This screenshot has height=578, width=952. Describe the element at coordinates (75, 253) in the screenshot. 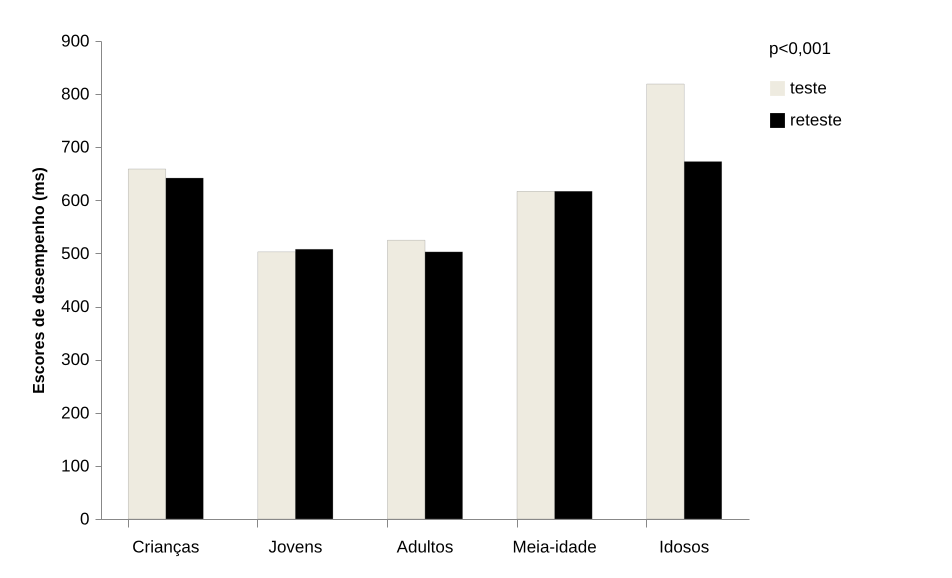

I see `y-tick-label: 500` at that location.